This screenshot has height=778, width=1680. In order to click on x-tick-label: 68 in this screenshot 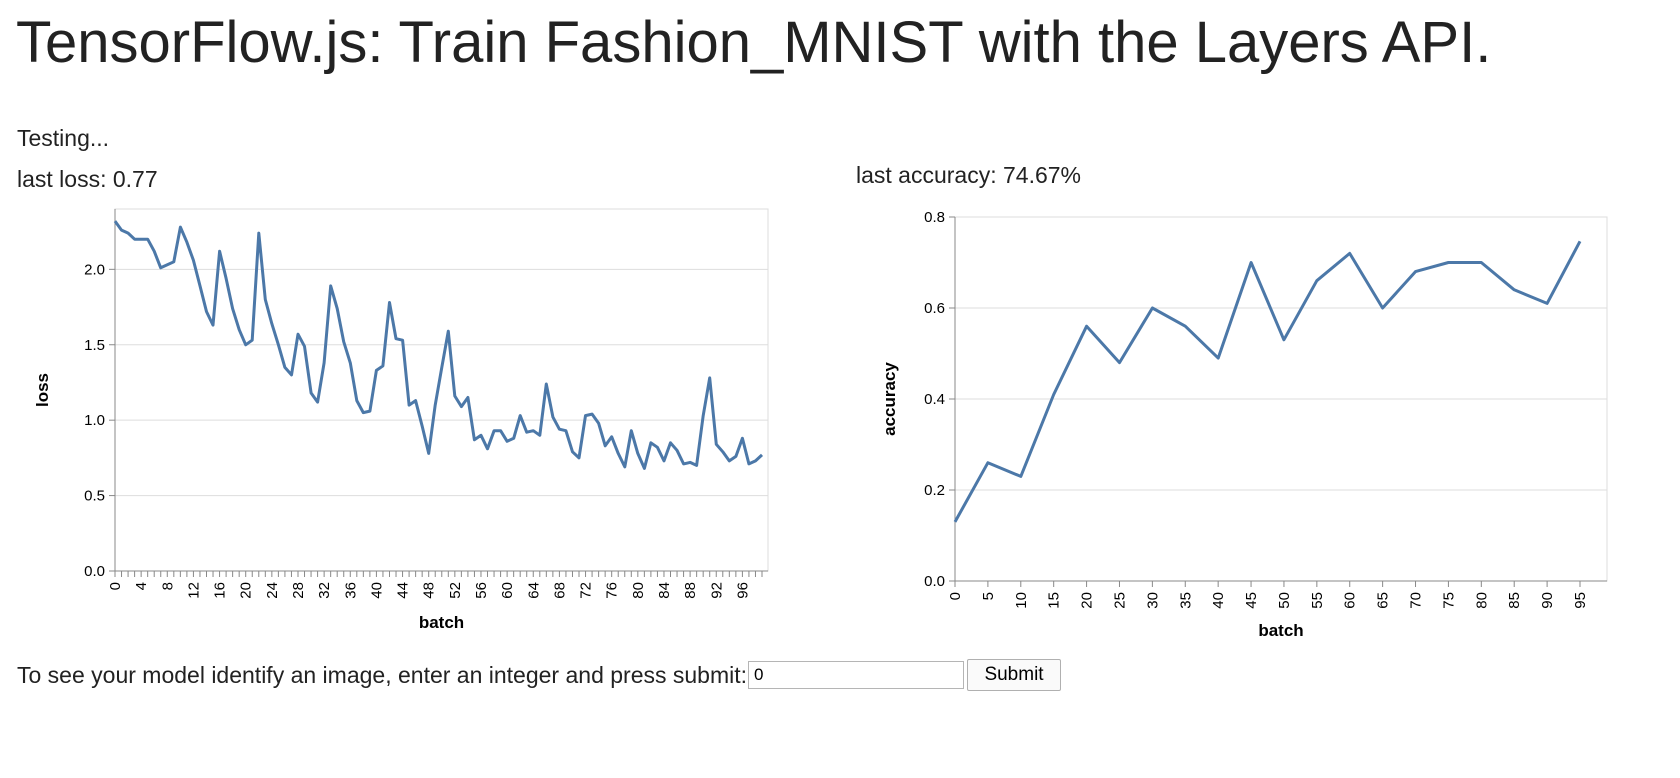, I will do `click(559, 590)`.